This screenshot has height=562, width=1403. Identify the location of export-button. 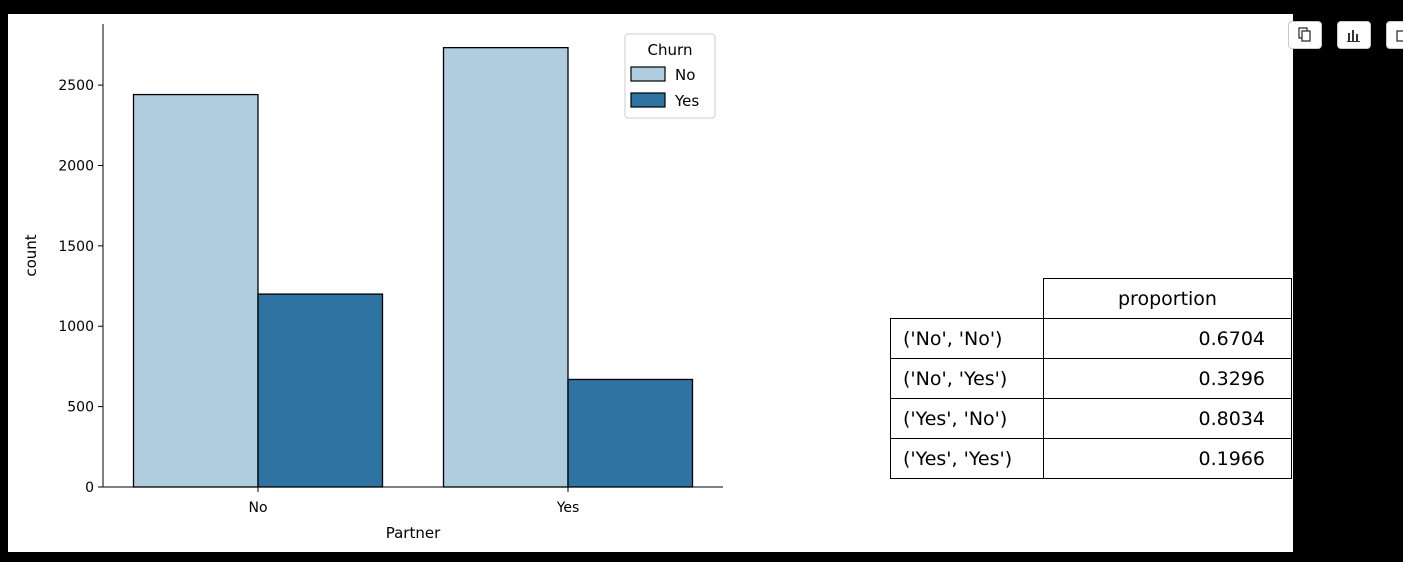
(1394, 35).